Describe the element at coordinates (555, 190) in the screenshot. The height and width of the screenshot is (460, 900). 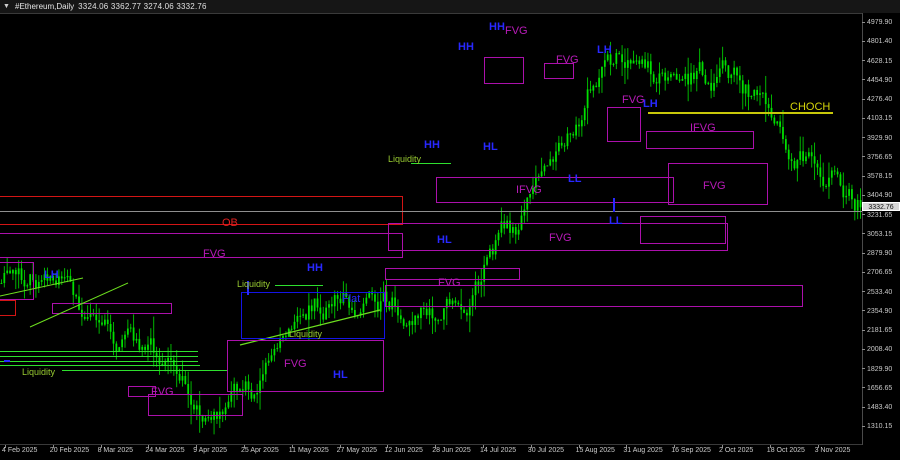
I see `ifvg-zone-mid` at that location.